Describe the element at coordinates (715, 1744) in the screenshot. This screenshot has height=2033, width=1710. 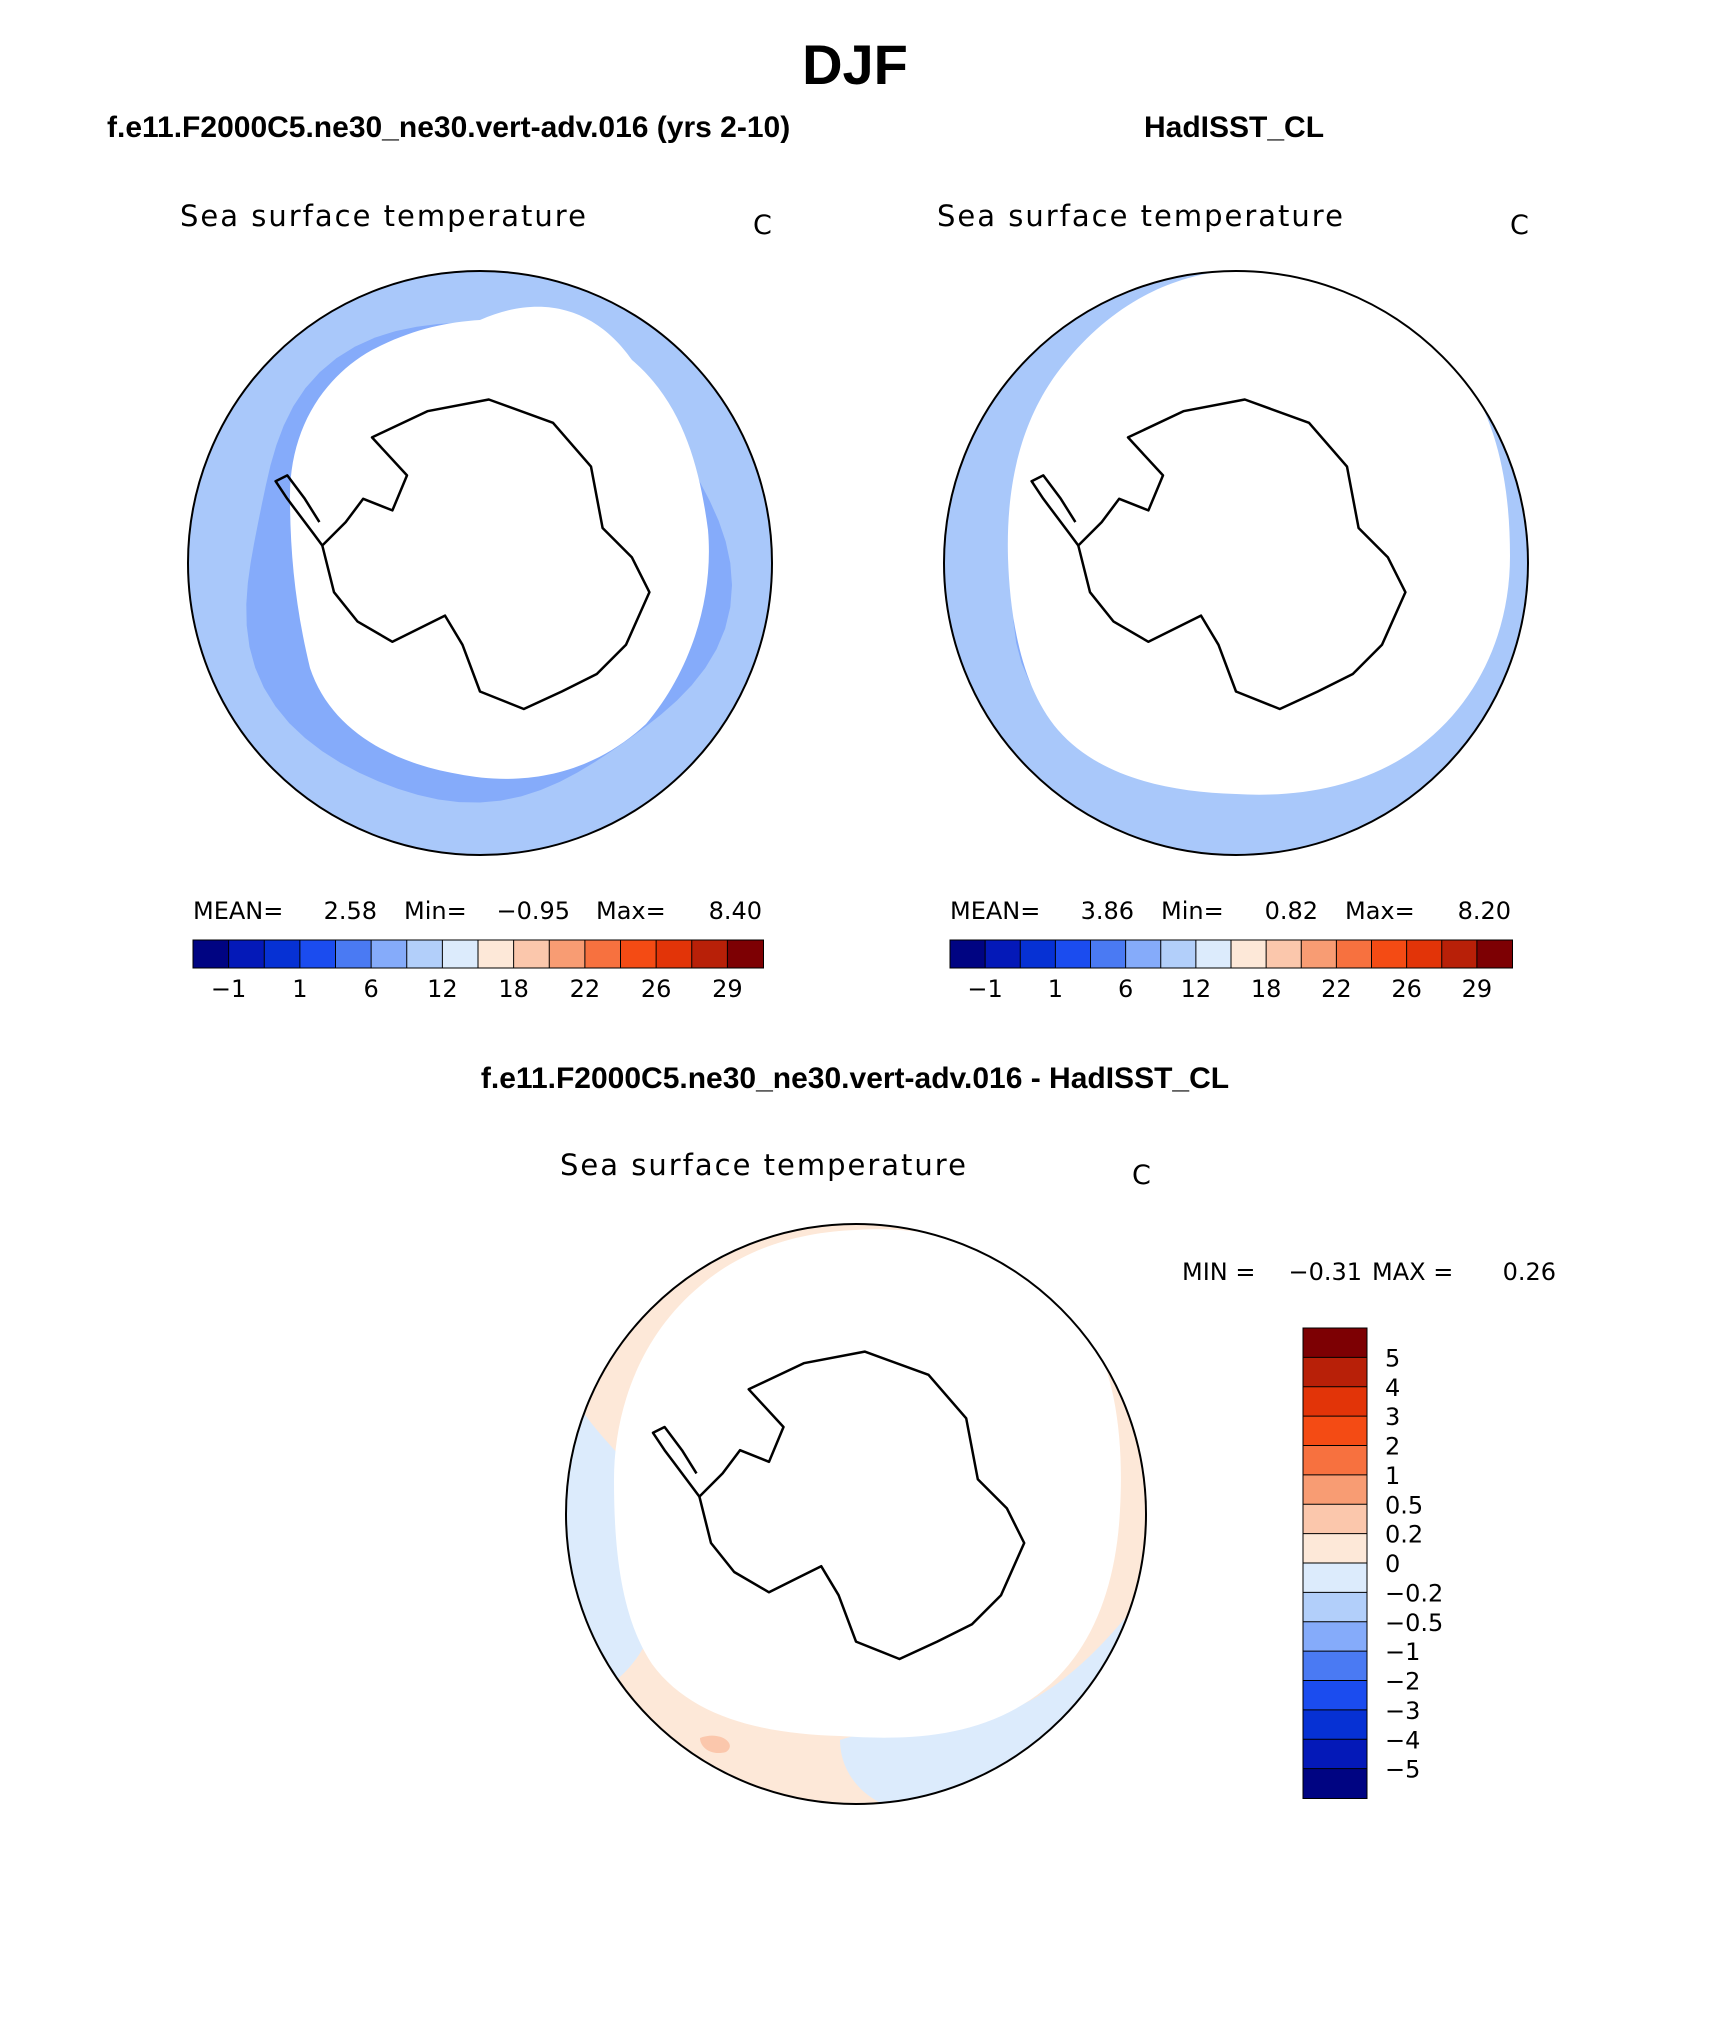
I see `panel-diff-warm-spot` at that location.